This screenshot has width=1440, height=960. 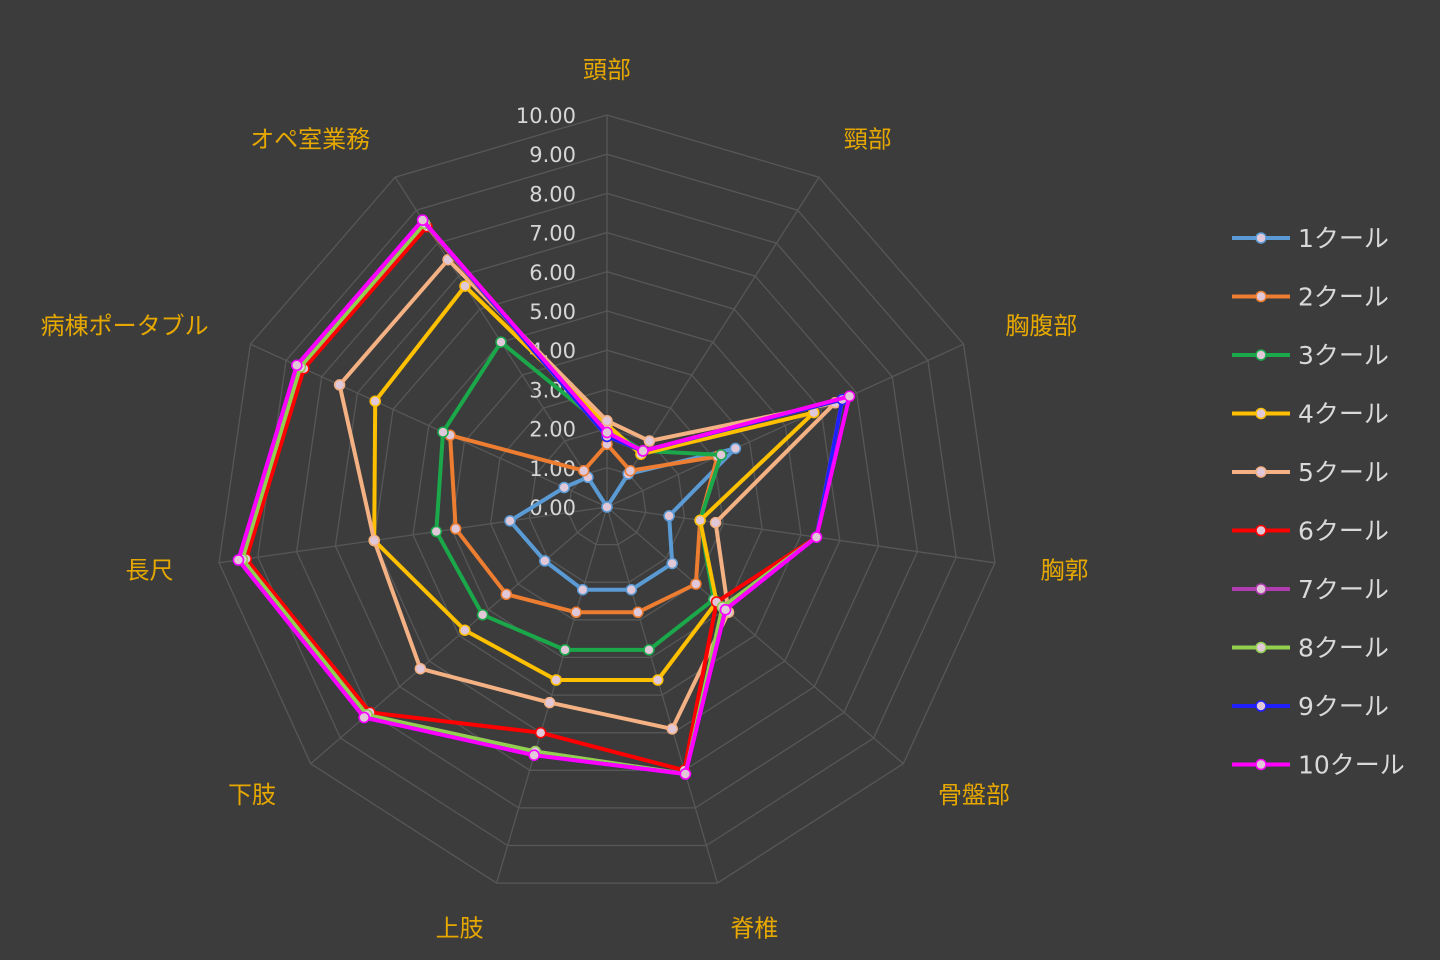 I want to click on tick-label: 5.00, so click(x=552, y=312).